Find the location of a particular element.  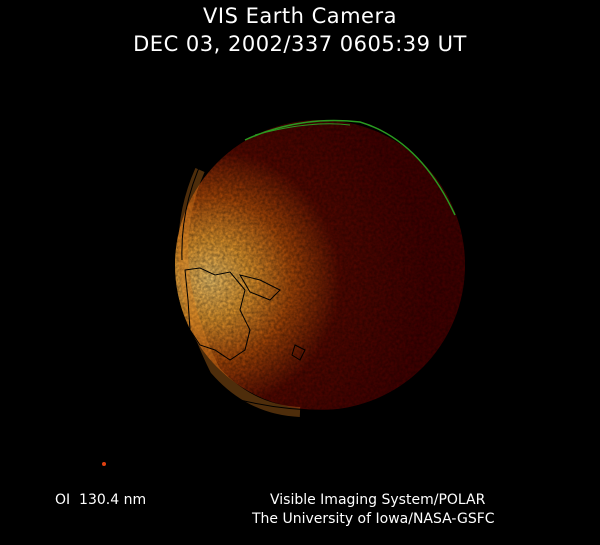

image-title: VIS Earth Camera is located at coordinates (300, 16).